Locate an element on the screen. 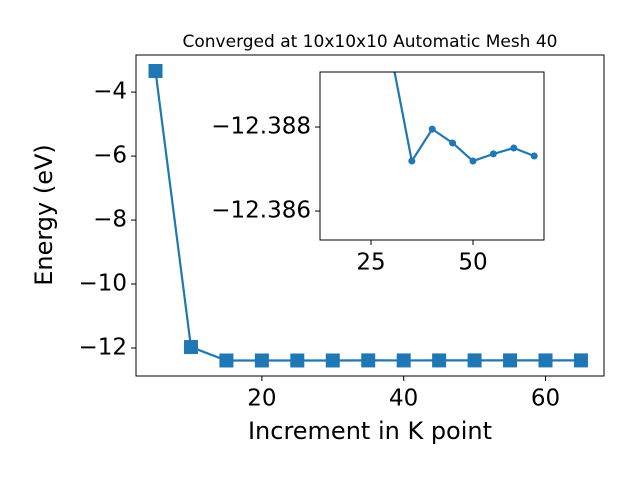 This screenshot has width=640, height=480. plot-area is located at coordinates (465, 118).